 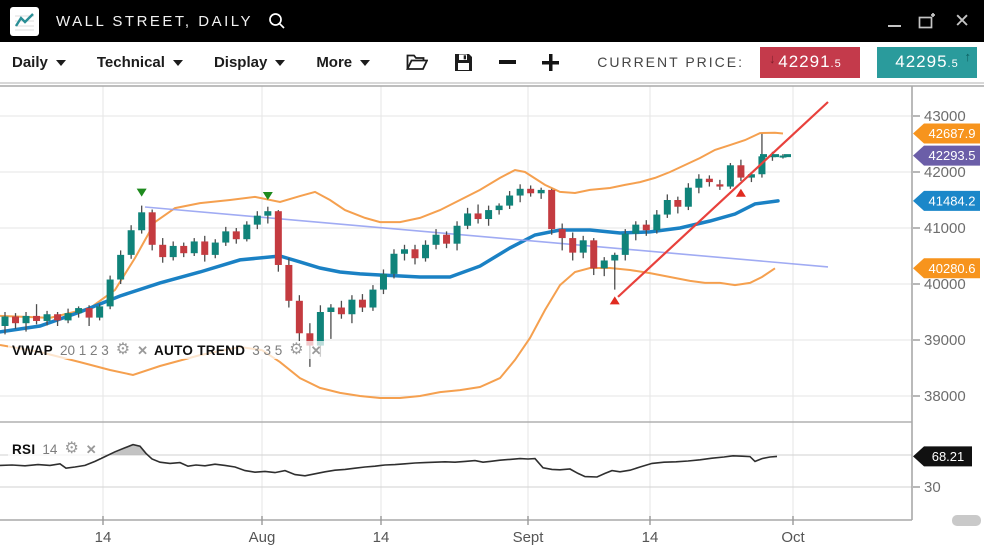 I want to click on svg-text: 41000, so click(x=945, y=228).